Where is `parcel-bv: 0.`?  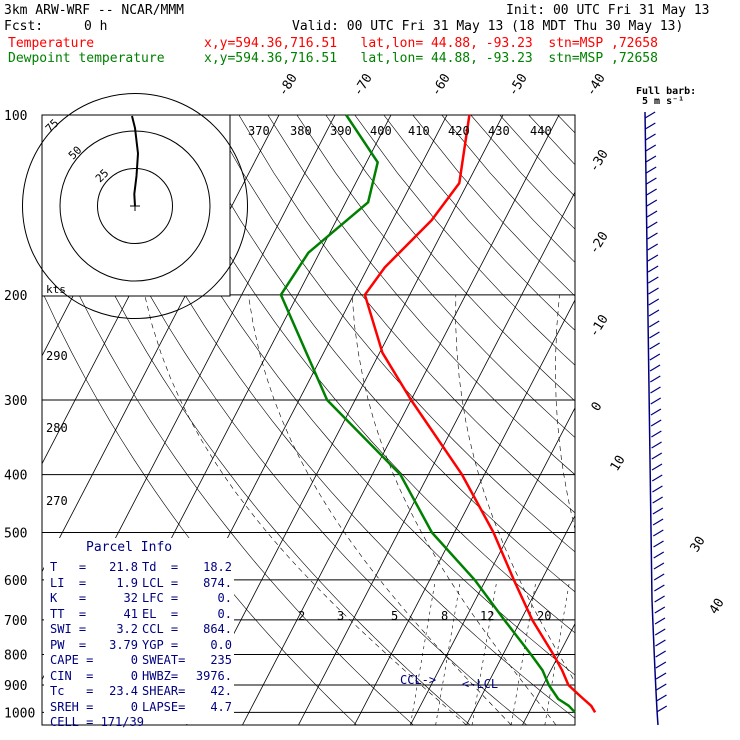 parcel-bv: 0. is located at coordinates (224, 598).